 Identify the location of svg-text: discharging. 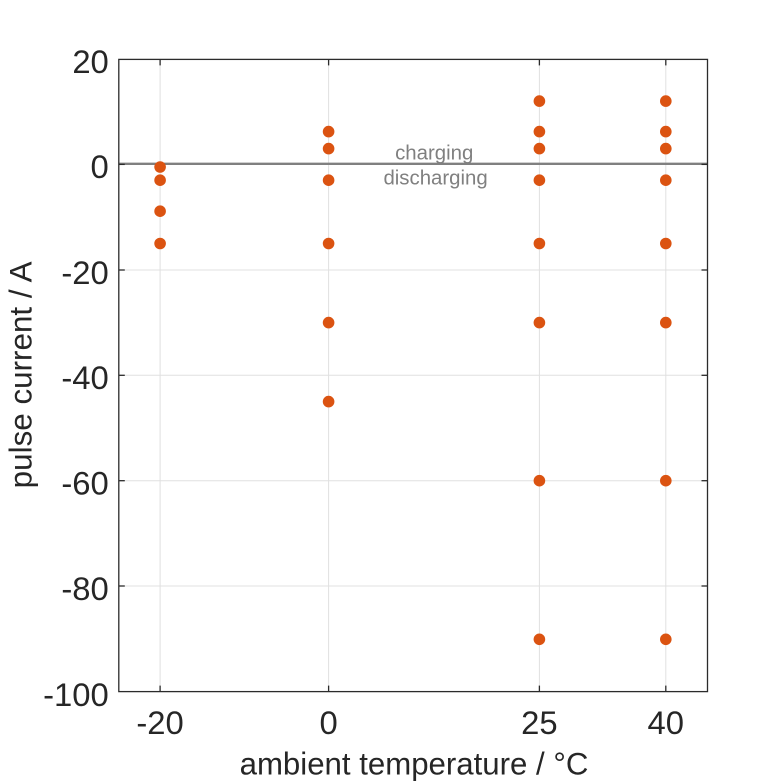
(435, 179).